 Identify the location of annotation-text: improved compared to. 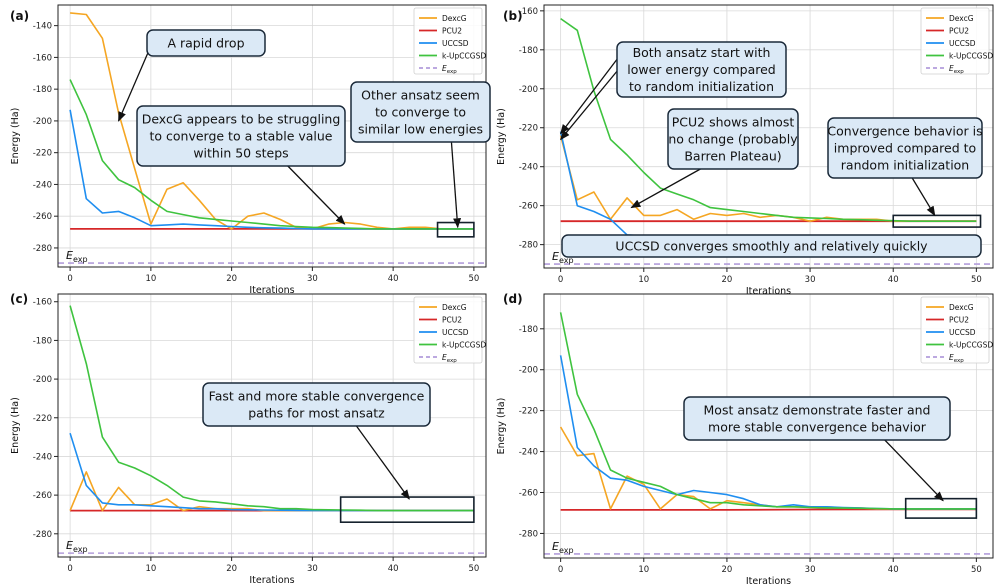
(905, 148).